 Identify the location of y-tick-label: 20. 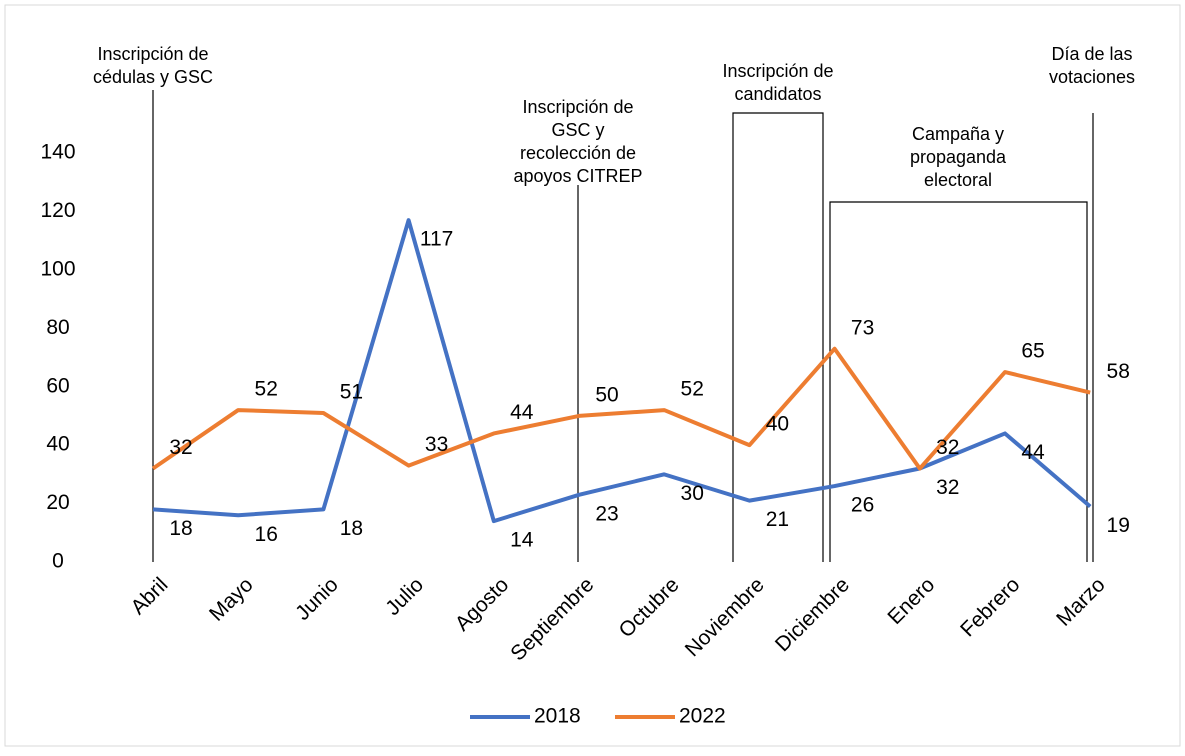
(57, 502).